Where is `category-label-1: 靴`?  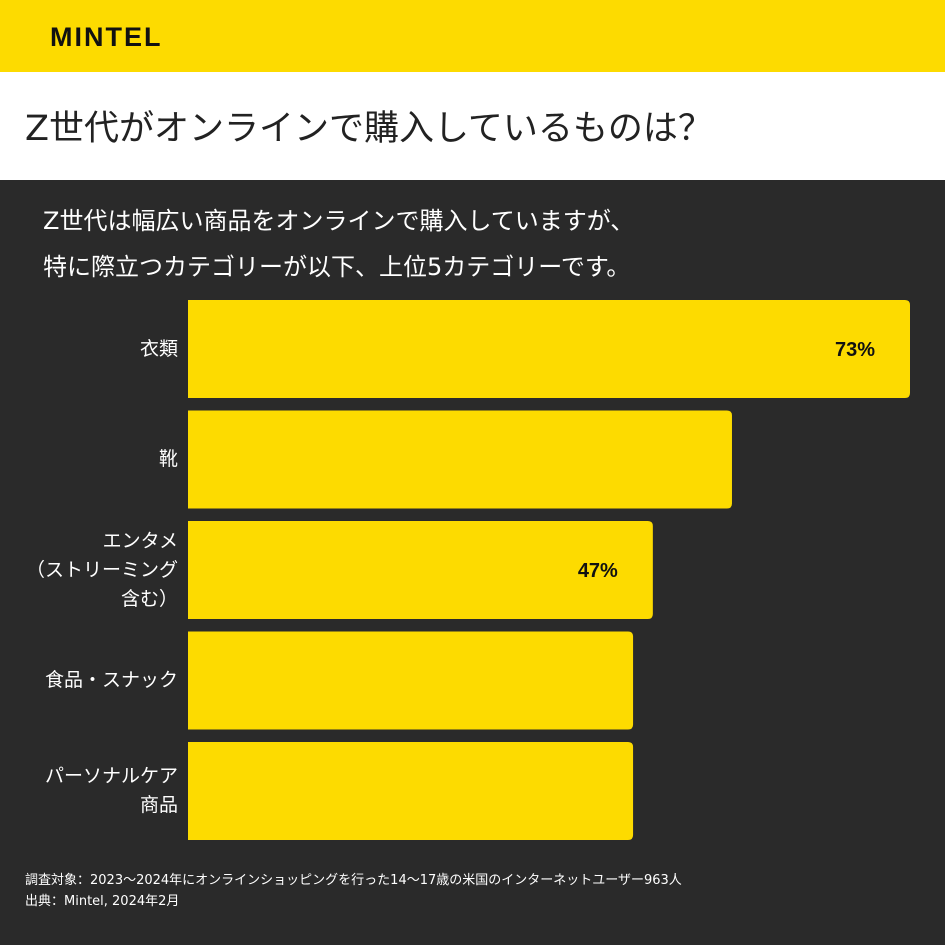
category-label-1: 靴 is located at coordinates (168, 459).